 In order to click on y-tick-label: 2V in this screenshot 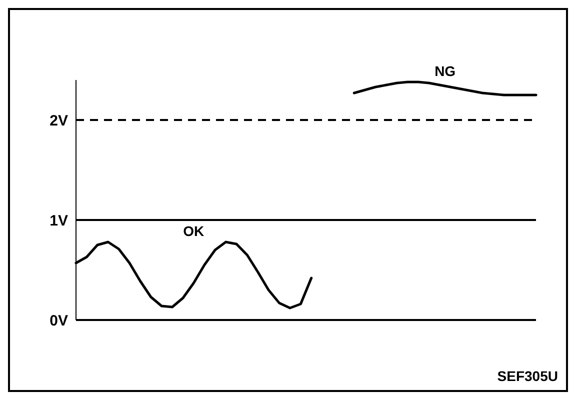, I will do `click(59, 121)`.